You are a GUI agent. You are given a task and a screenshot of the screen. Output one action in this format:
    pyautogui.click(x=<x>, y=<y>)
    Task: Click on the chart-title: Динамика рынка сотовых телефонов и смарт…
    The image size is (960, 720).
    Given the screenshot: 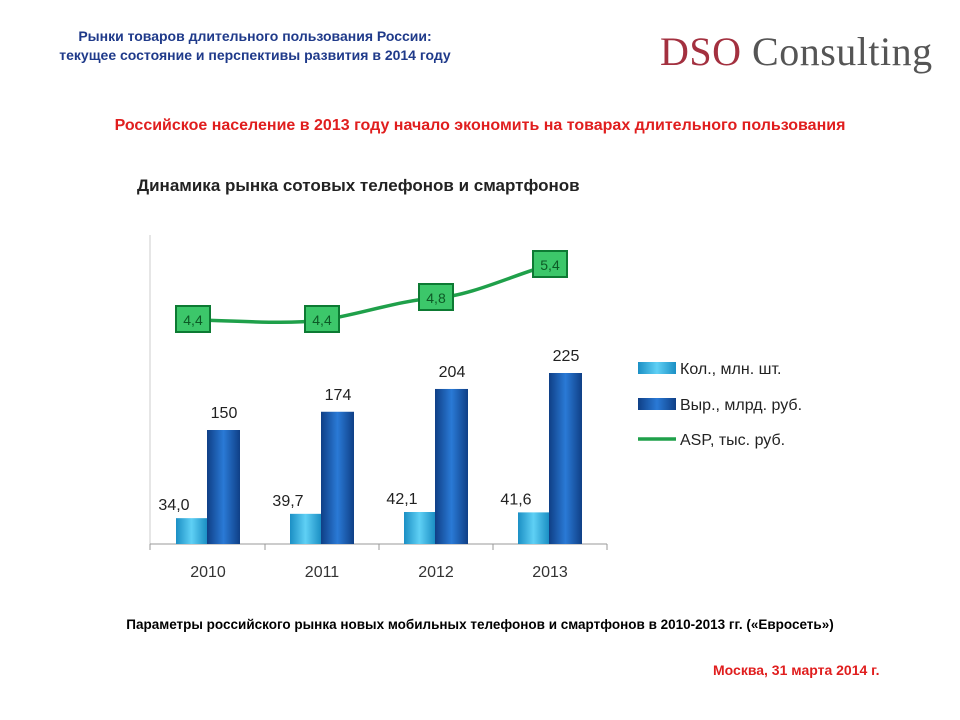 What is the action you would take?
    pyautogui.click(x=358, y=185)
    